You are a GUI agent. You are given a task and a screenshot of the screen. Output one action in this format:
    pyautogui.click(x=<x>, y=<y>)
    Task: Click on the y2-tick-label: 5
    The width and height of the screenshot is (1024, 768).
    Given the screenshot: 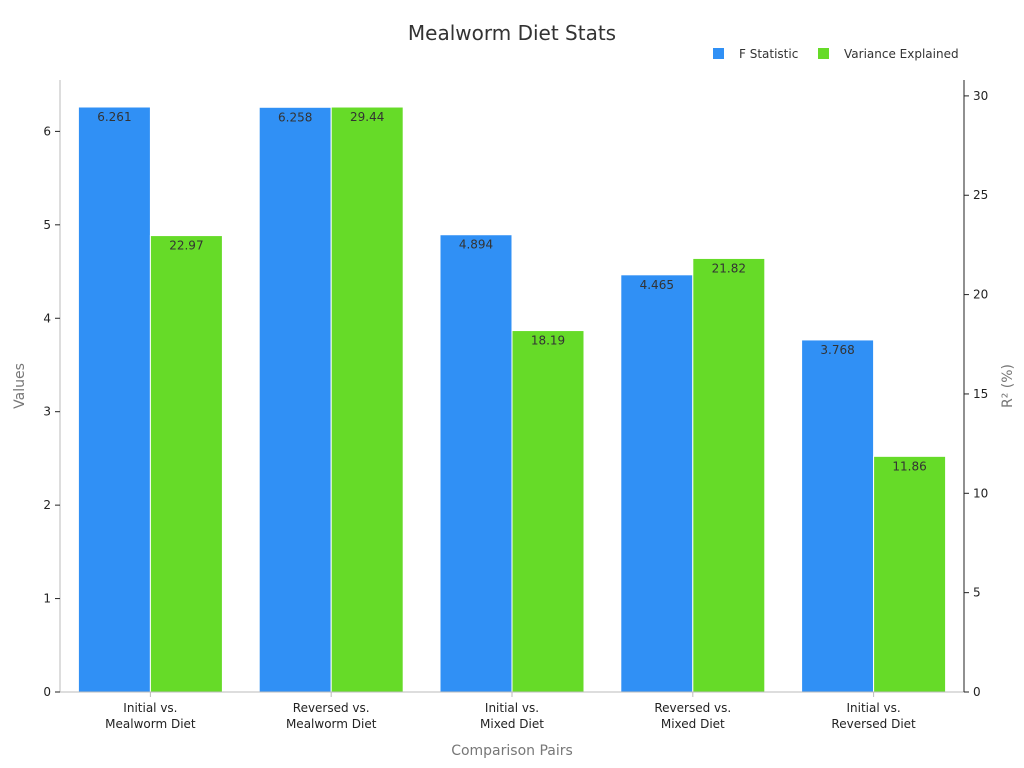 What is the action you would take?
    pyautogui.click(x=977, y=593)
    